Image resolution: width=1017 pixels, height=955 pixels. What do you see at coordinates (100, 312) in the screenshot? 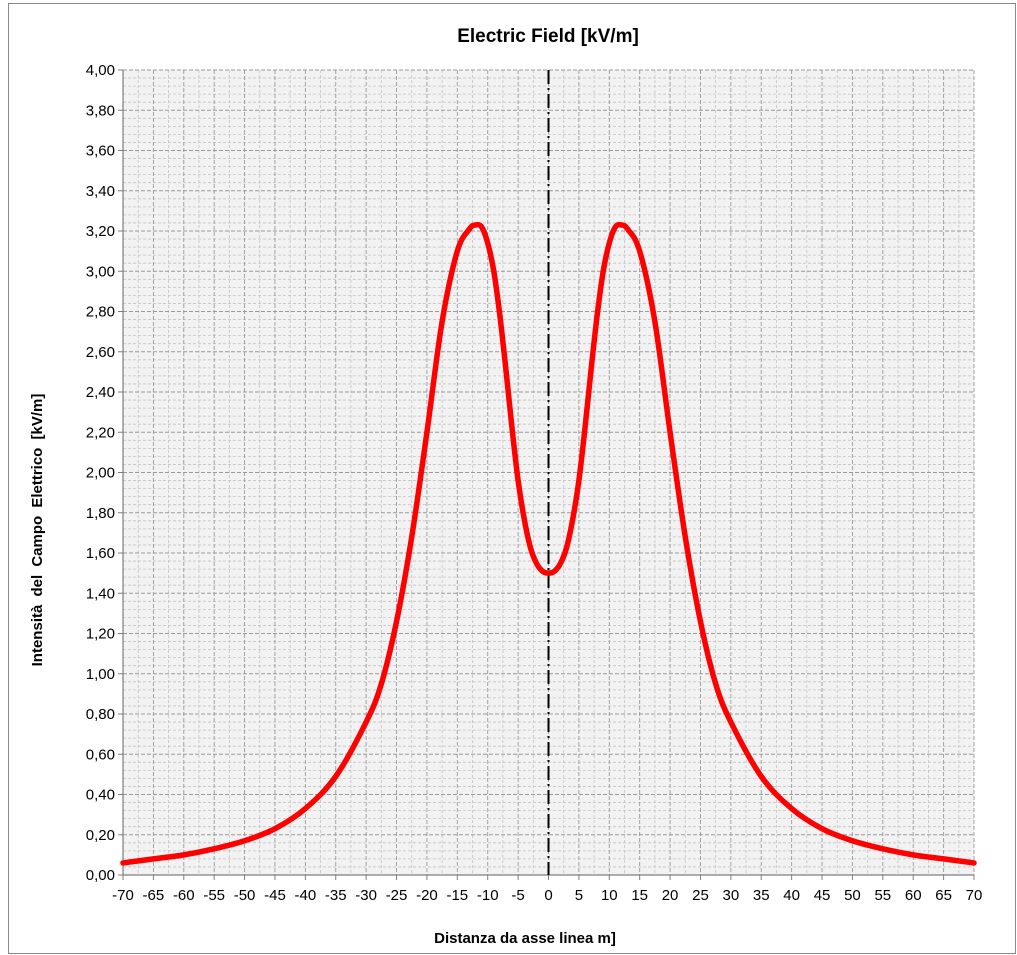
I see `y-tick-label: 2,80` at bounding box center [100, 312].